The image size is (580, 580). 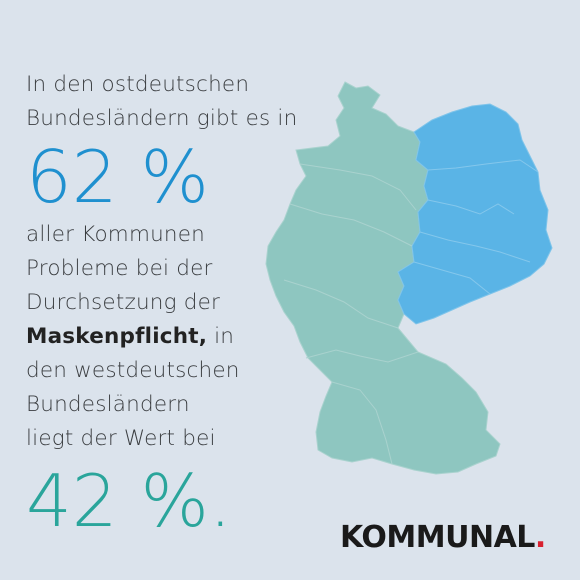 I want to click on headline-line-1: In den ostdeutschen, so click(x=138, y=84).